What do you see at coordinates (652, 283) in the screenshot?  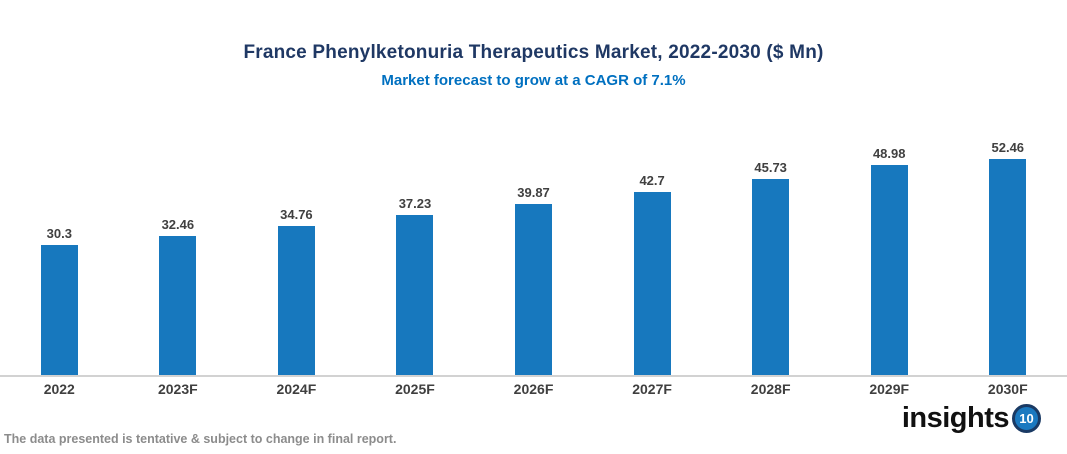 I see `bar-2027F` at bounding box center [652, 283].